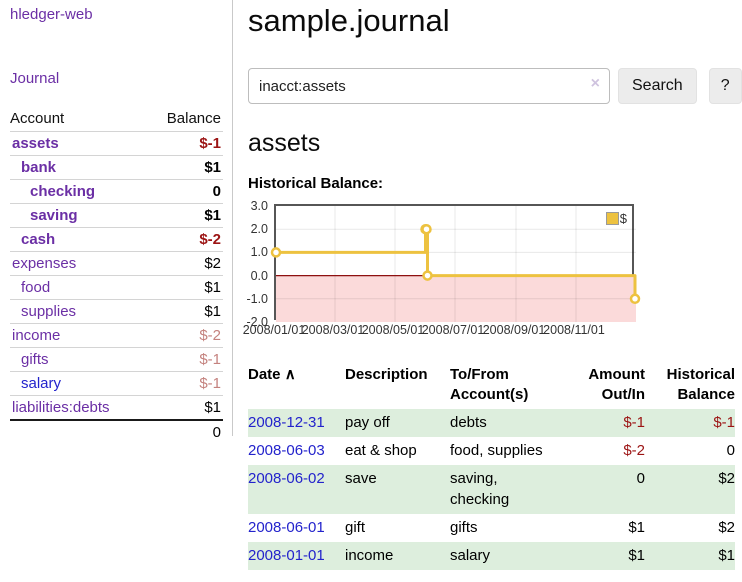  I want to click on legend-label: $, so click(623, 218).